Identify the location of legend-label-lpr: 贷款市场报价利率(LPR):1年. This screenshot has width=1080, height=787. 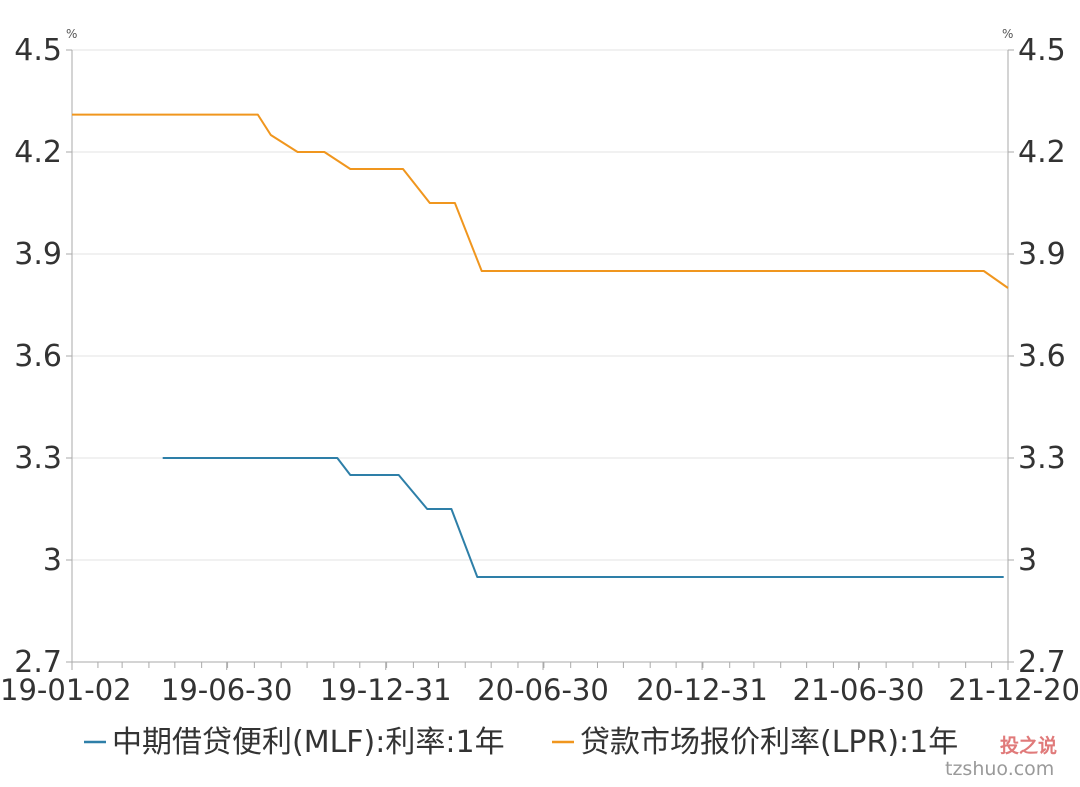
(769, 742).